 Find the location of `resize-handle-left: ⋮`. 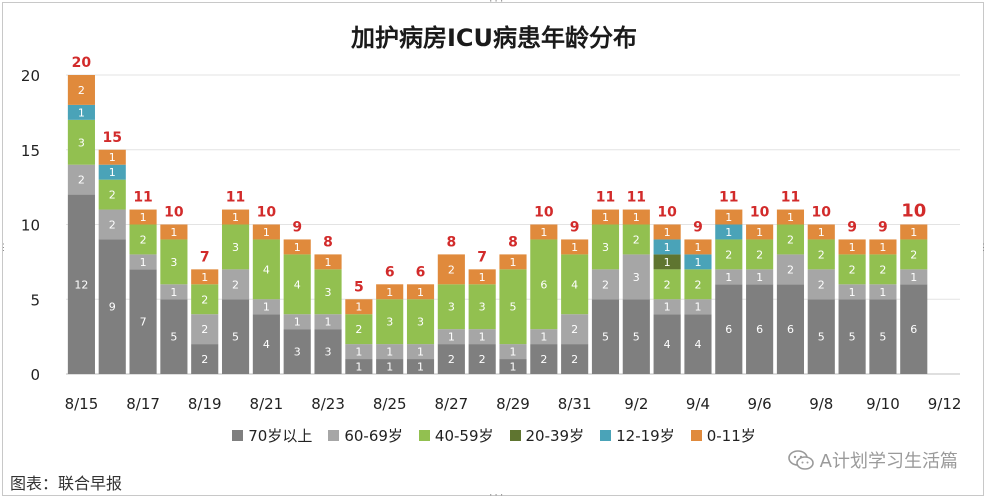

resize-handle-left: ⋮ is located at coordinates (4, 248).